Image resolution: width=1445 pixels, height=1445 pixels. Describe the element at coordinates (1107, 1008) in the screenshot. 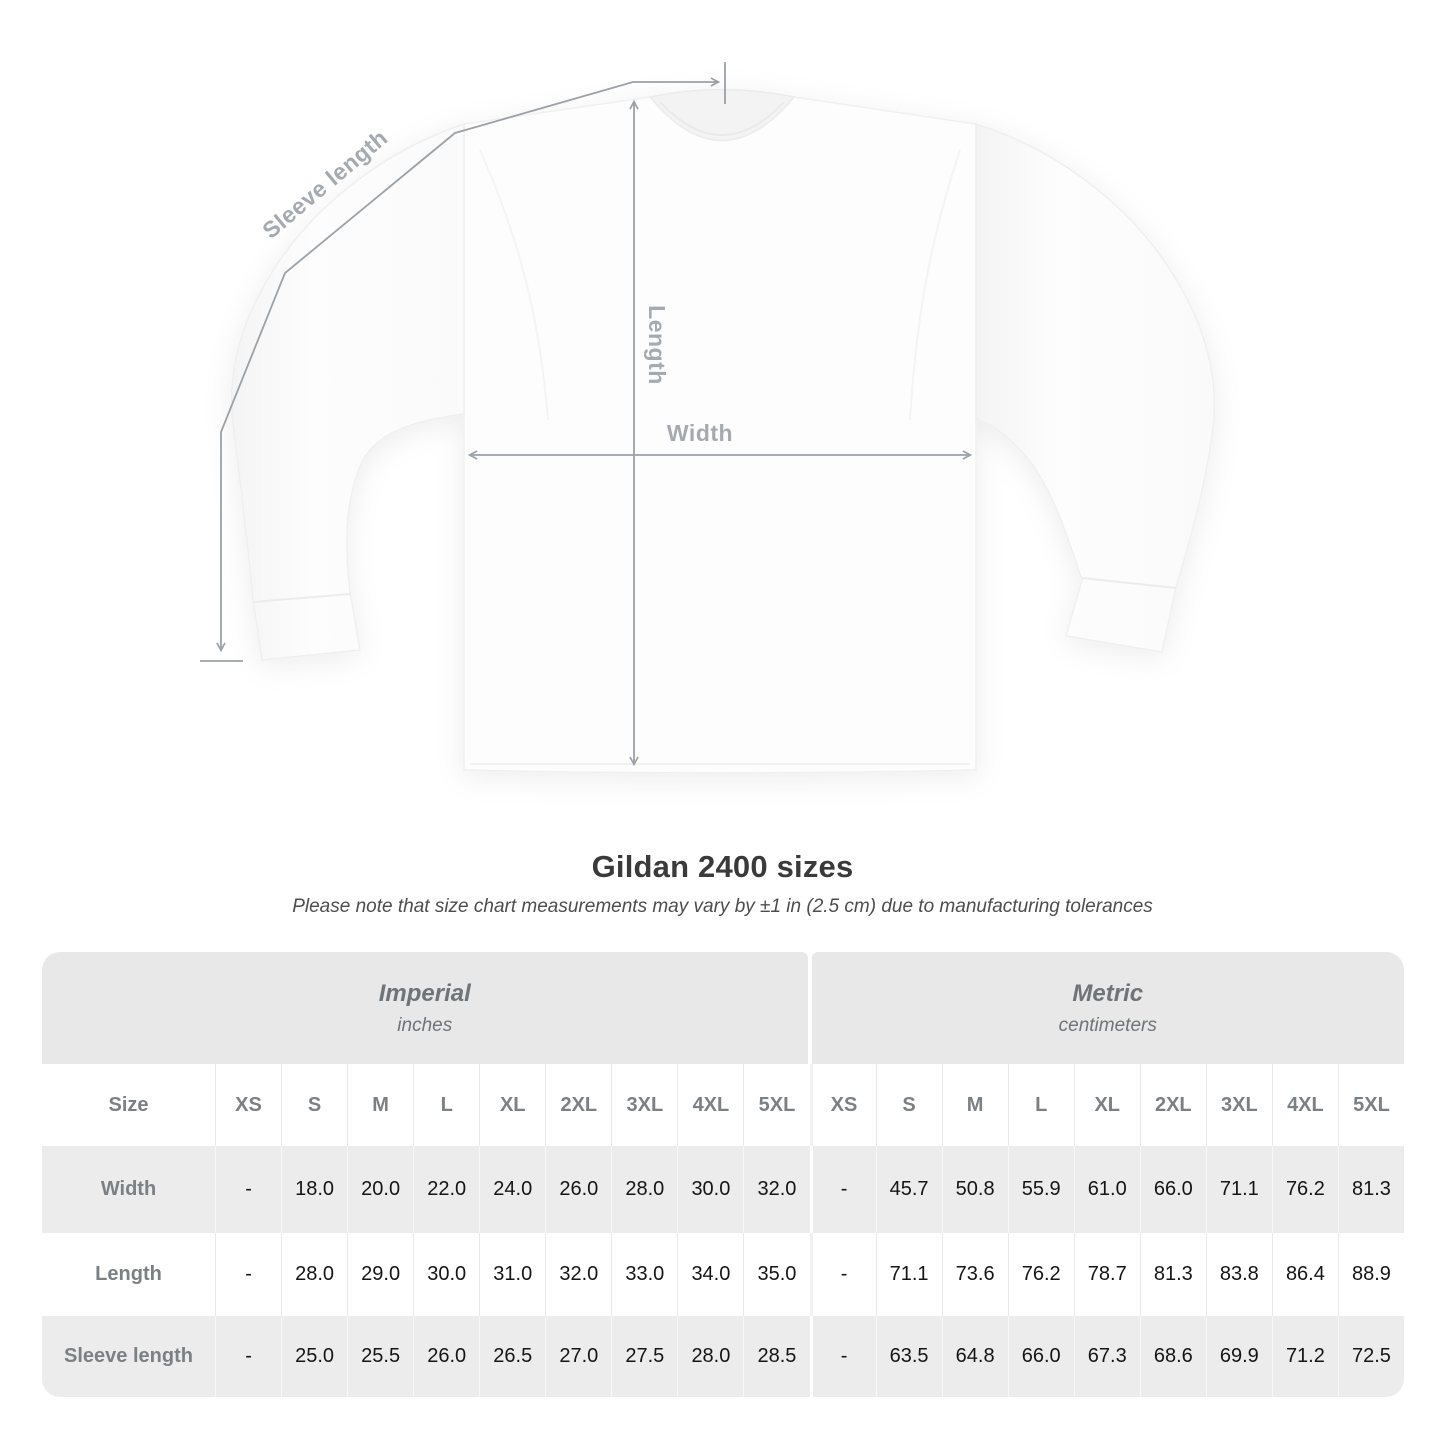

I see `metric-band: Metric centimeters` at that location.